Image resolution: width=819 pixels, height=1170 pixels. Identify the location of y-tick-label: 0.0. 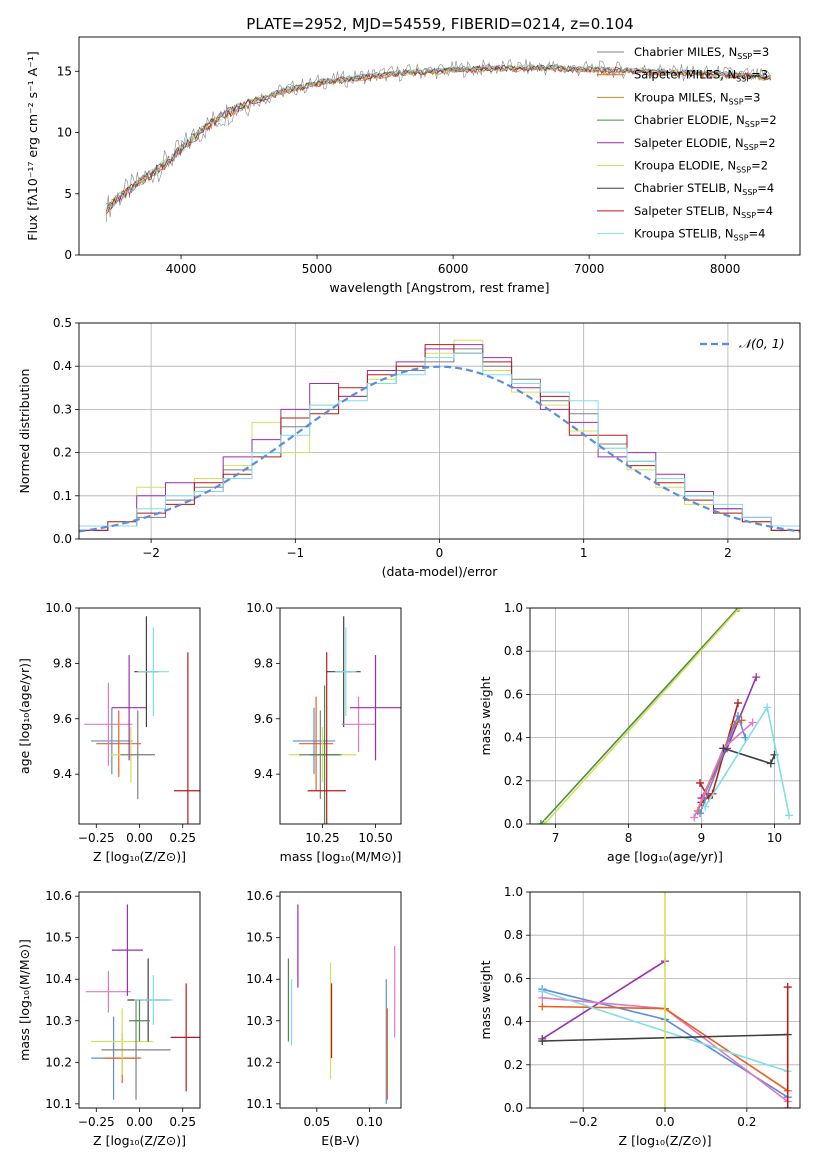
(513, 824).